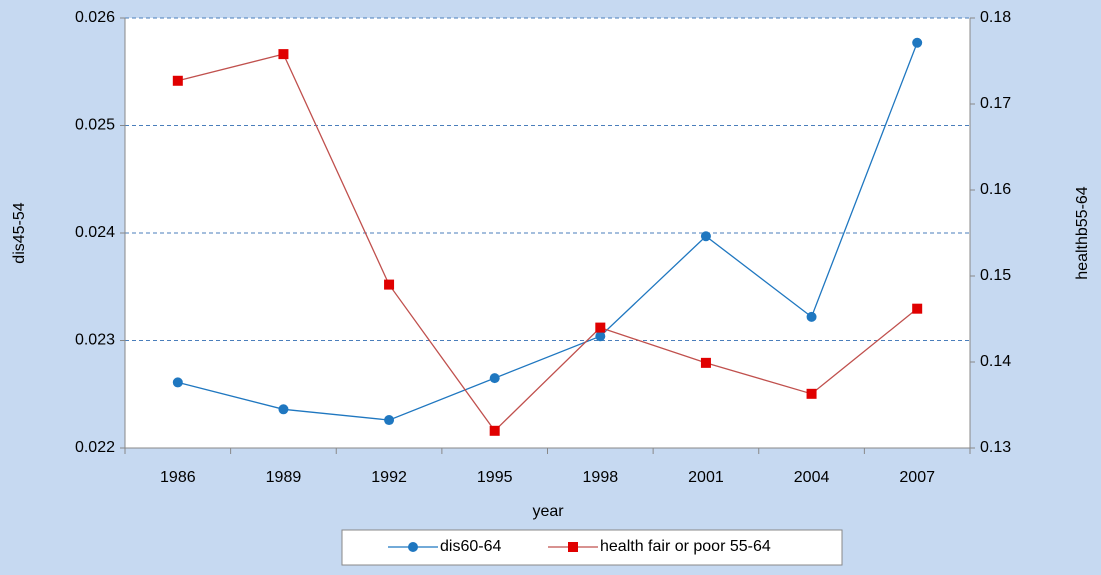 The width and height of the screenshot is (1101, 575). I want to click on y2-axis-title: healthb55-64, so click(1082, 233).